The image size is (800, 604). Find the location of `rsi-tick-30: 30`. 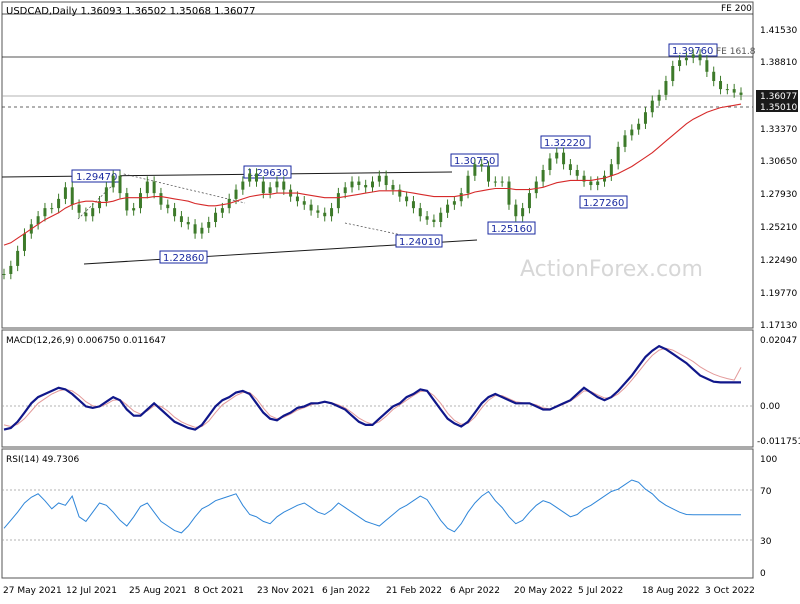

rsi-tick-30: 30 is located at coordinates (766, 542).